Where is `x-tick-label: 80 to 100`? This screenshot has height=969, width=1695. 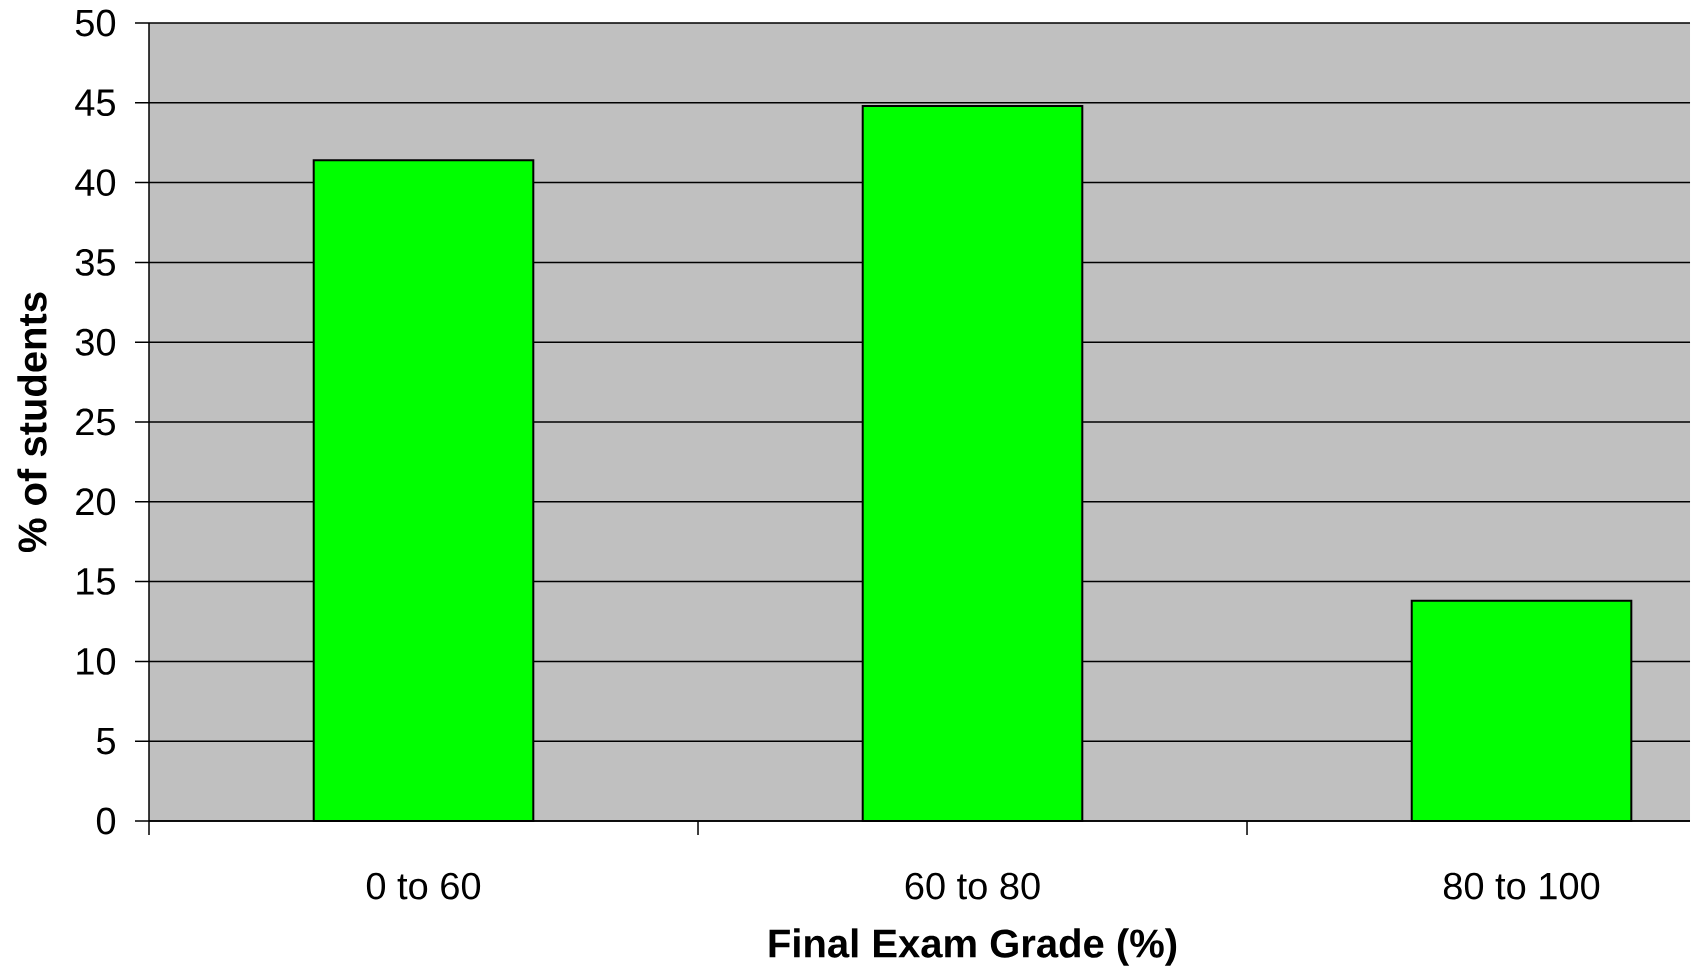
x-tick-label: 80 to 100 is located at coordinates (1521, 886).